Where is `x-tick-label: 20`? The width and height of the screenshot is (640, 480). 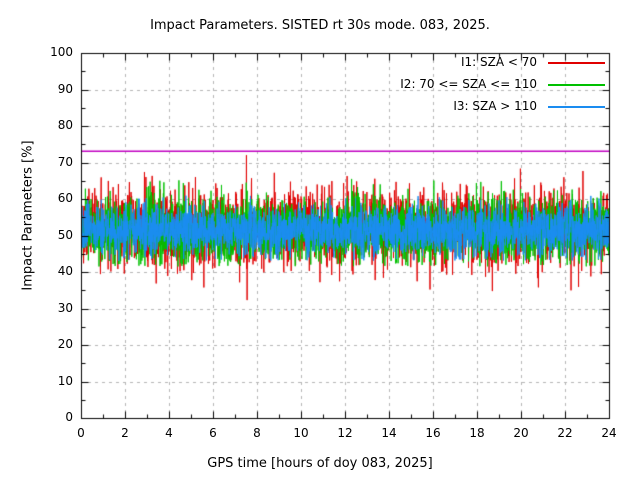
x-tick-label: 20 is located at coordinates (521, 433).